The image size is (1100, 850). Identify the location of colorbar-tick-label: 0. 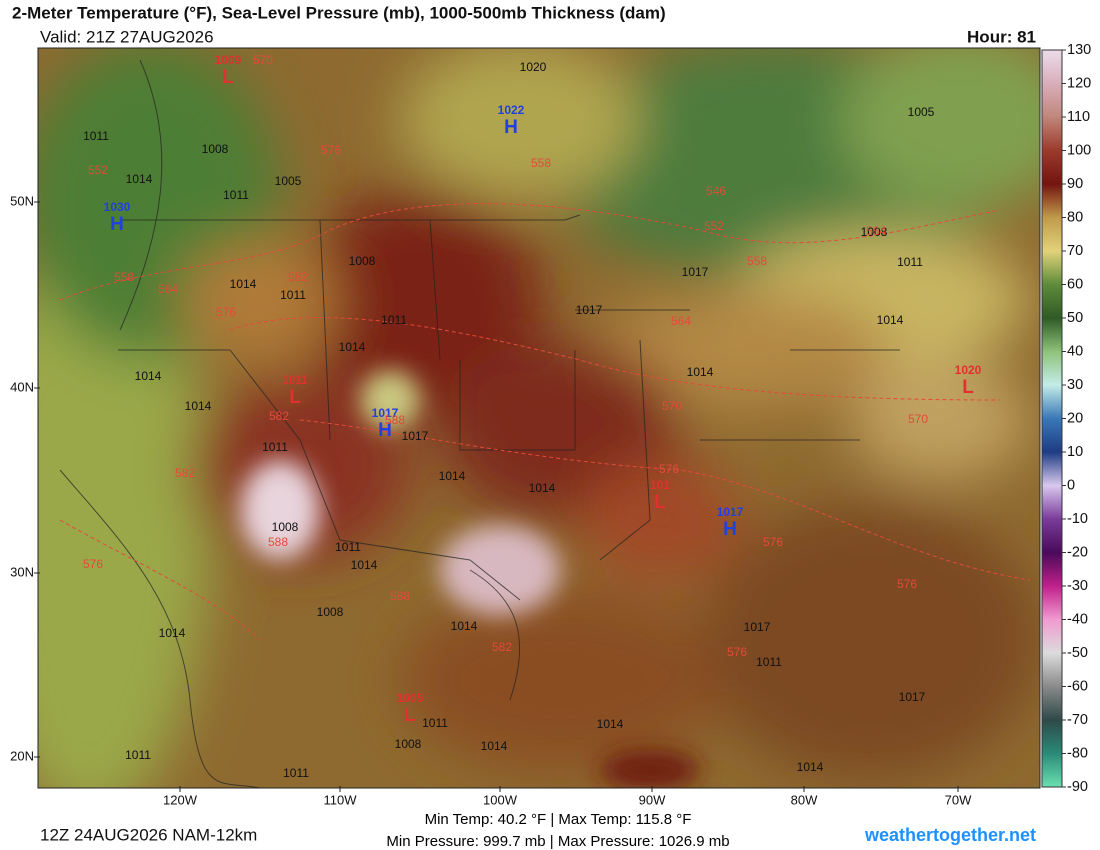
(1071, 485).